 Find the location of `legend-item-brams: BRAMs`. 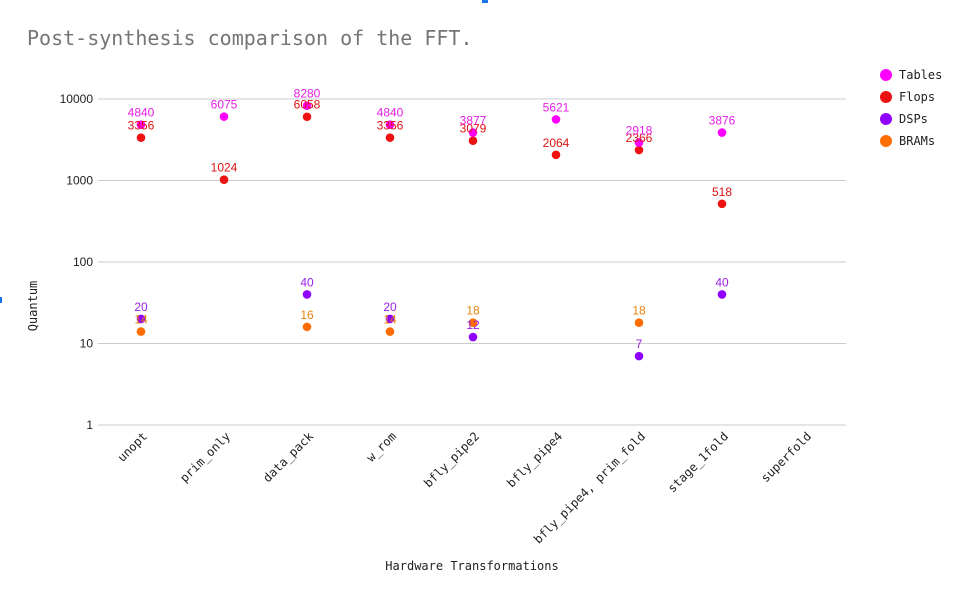

legend-item-brams: BRAMs is located at coordinates (907, 141).